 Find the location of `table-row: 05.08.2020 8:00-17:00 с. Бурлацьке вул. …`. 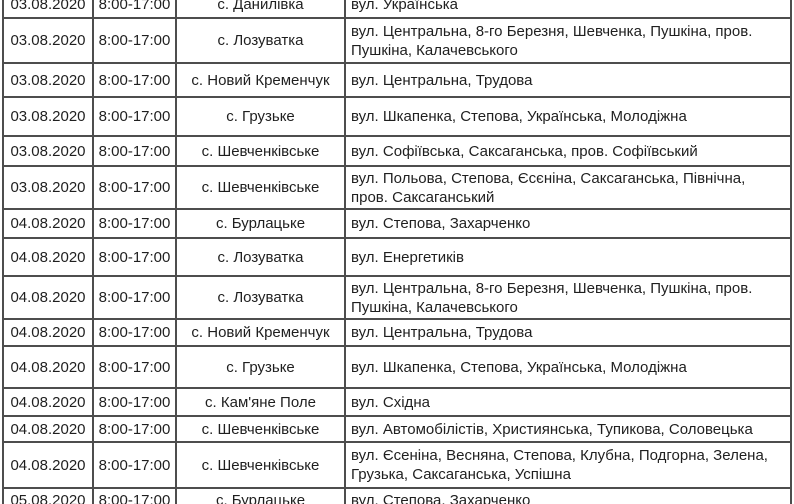

table-row: 05.08.2020 8:00-17:00 с. Бурлацьке вул. … is located at coordinates (397, 496).